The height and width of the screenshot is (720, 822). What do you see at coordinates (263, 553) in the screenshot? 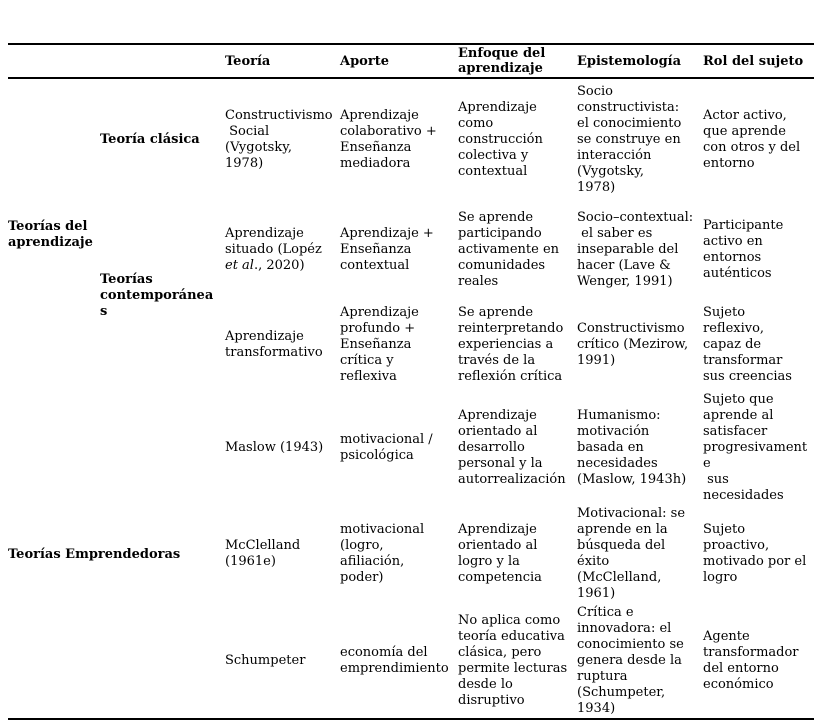
I see `cell-teoria: McClelland (1961e)` at bounding box center [263, 553].